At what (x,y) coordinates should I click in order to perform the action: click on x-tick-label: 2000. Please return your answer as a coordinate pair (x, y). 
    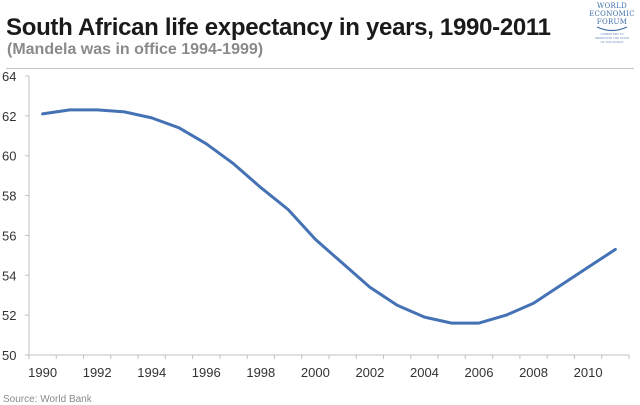
    Looking at the image, I should click on (315, 372).